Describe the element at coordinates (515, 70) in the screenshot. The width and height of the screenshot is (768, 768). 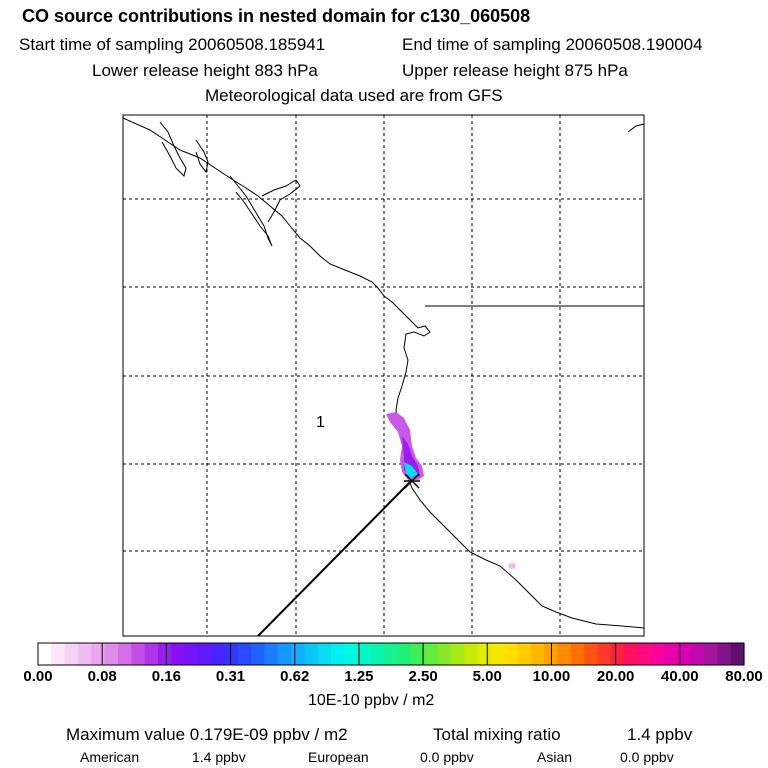
I see `upper-release-height: Upper release height 875 hPa` at that location.